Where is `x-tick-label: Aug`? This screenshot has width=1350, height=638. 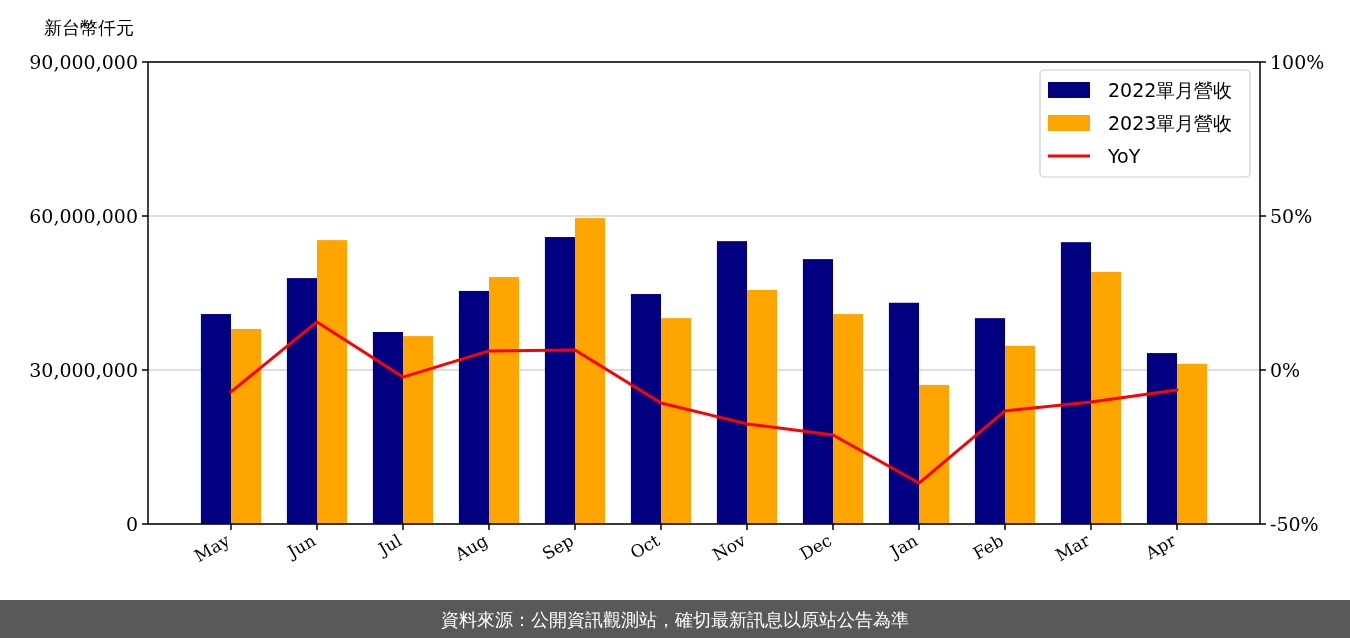 x-tick-label: Aug is located at coordinates (471, 548).